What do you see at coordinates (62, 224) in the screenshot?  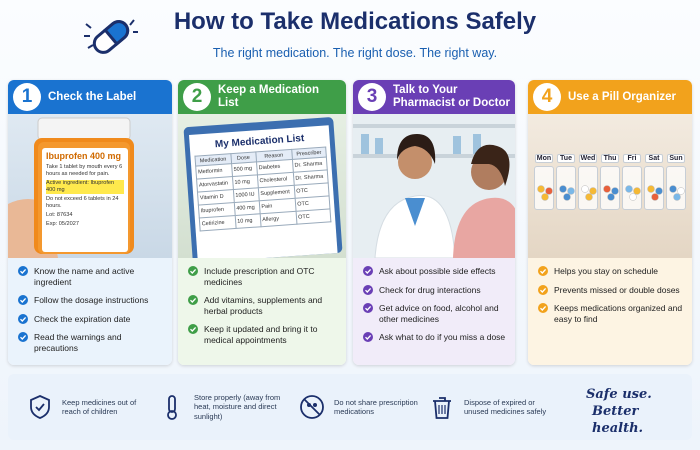 I see `label-line: Exp: 05/2027` at bounding box center [62, 224].